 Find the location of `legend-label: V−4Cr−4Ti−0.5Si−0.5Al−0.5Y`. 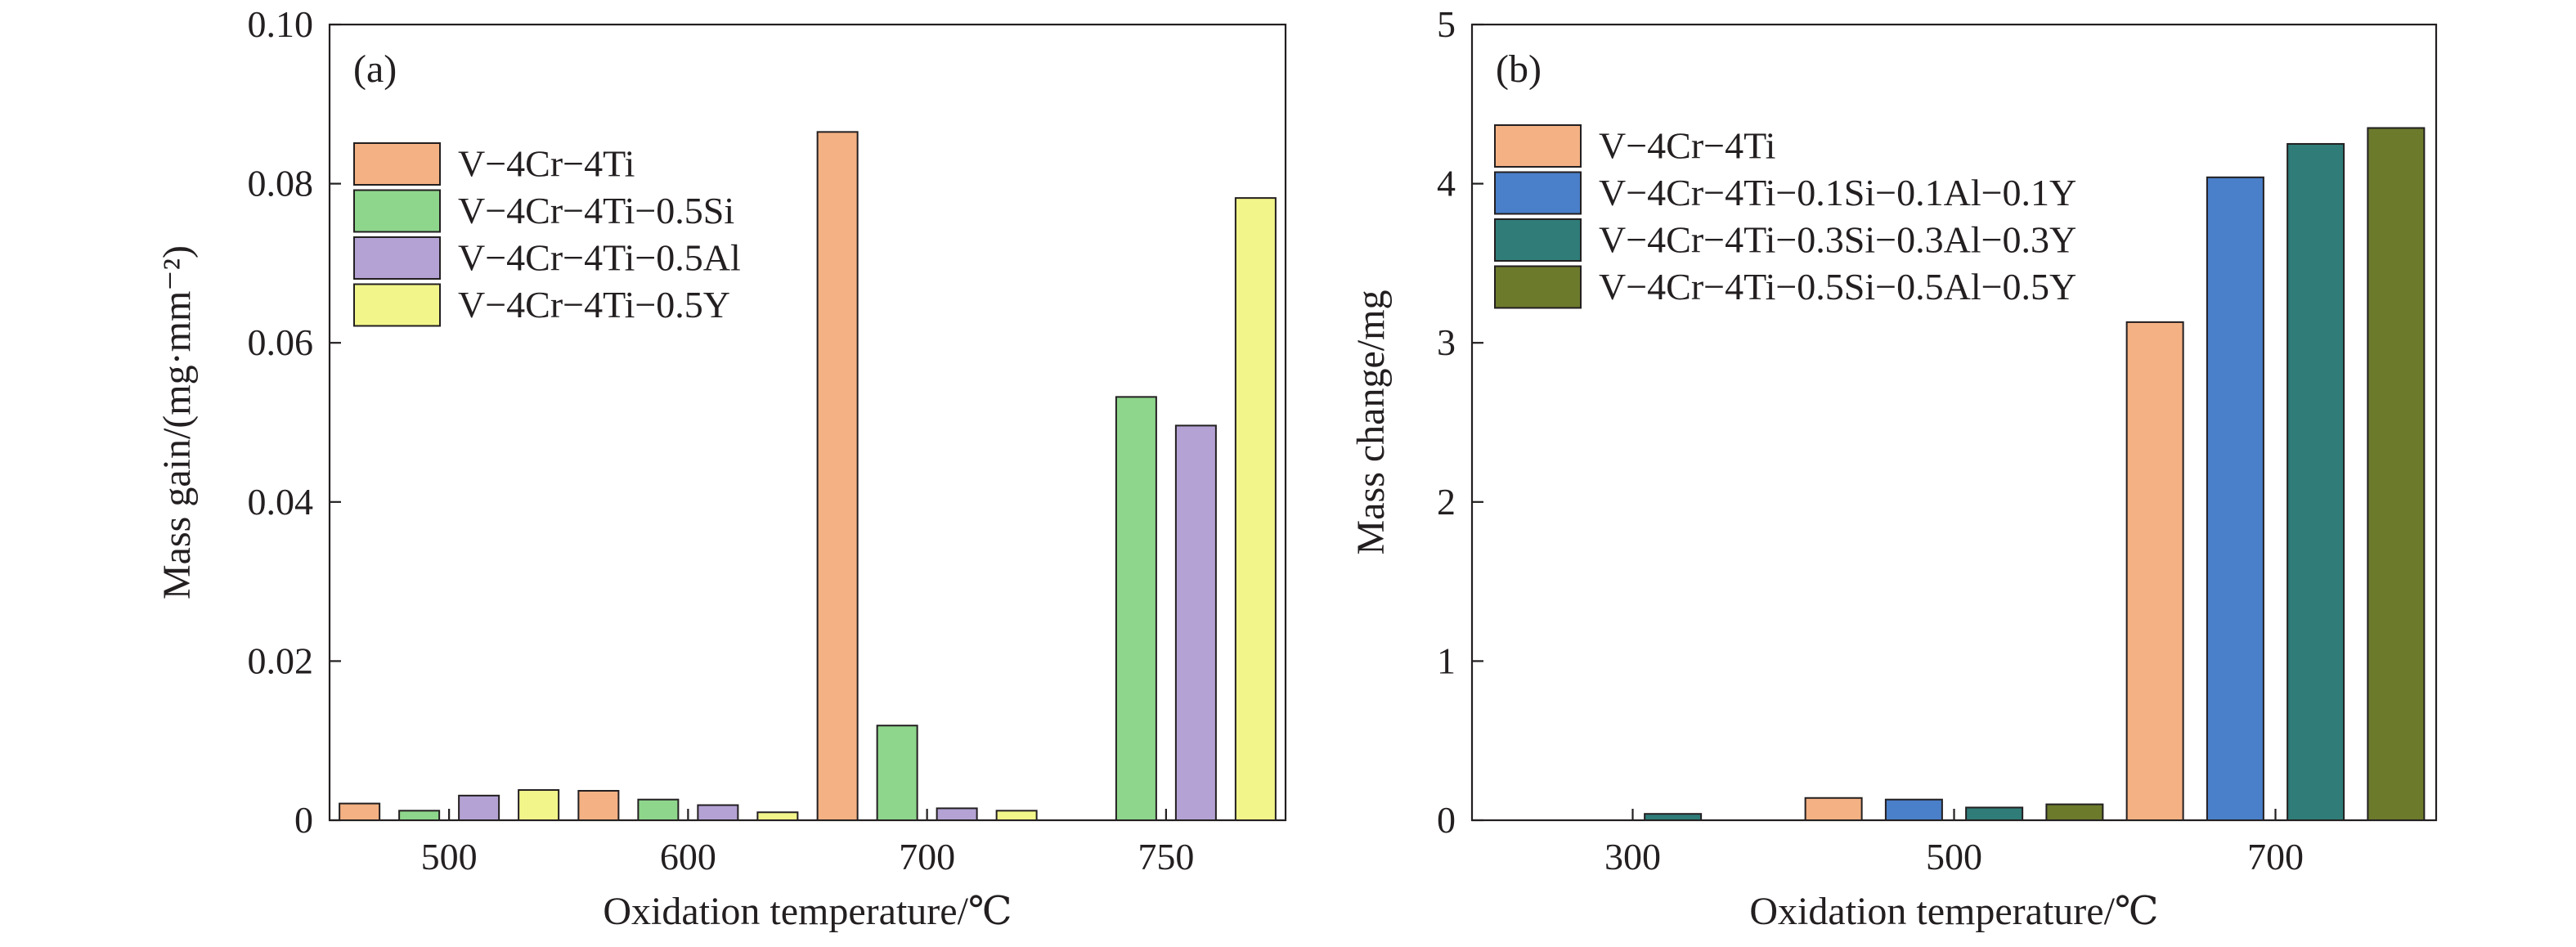

legend-label: V−4Cr−4Ti−0.5Si−0.5Al−0.5Y is located at coordinates (1837, 286).